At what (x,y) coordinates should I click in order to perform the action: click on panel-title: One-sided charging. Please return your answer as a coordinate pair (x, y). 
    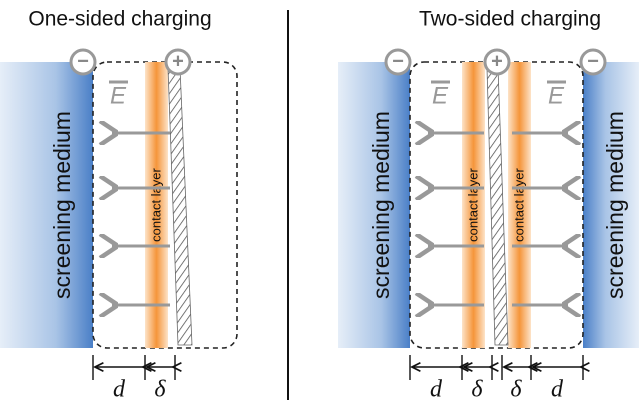
    Looking at the image, I should click on (119, 19).